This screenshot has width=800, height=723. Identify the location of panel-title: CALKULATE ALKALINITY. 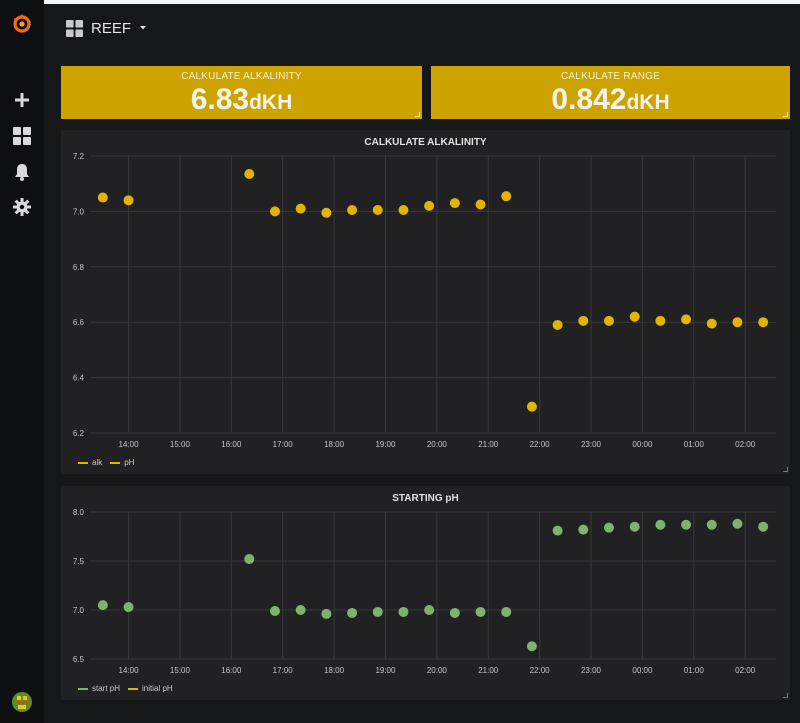
(425, 142).